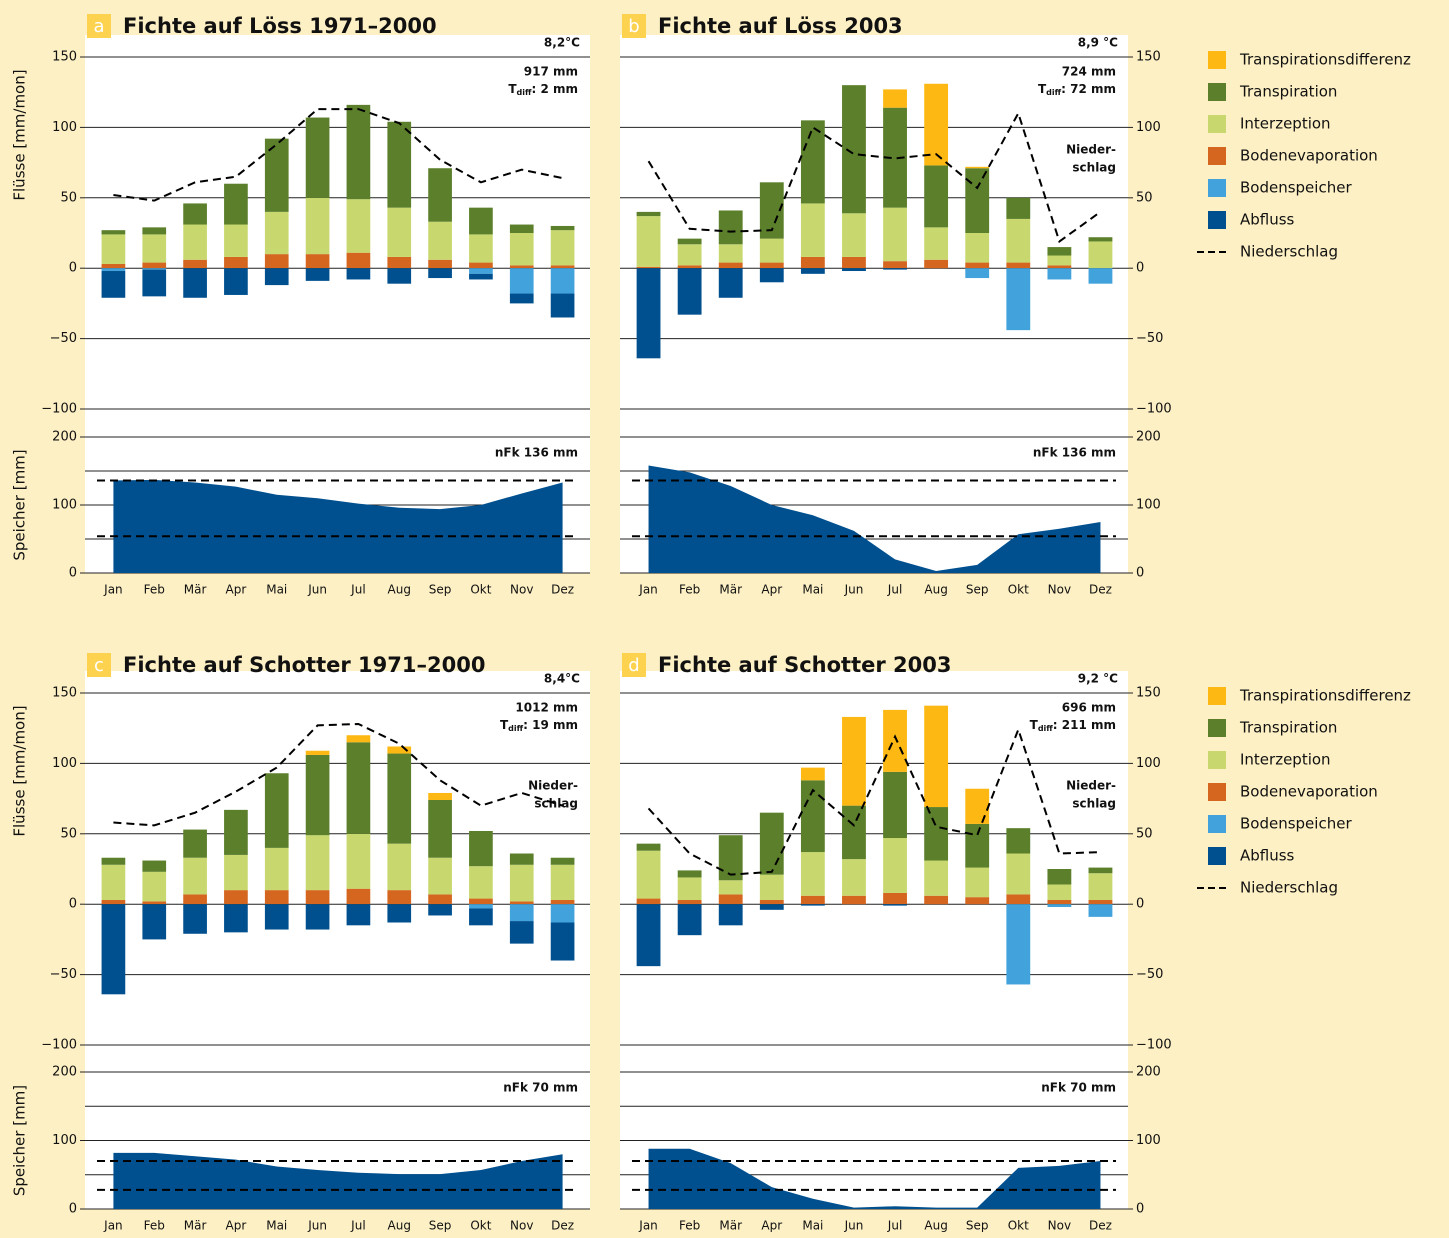  Describe the element at coordinates (689, 590) in the screenshot. I see `x-tick-label: Feb` at that location.